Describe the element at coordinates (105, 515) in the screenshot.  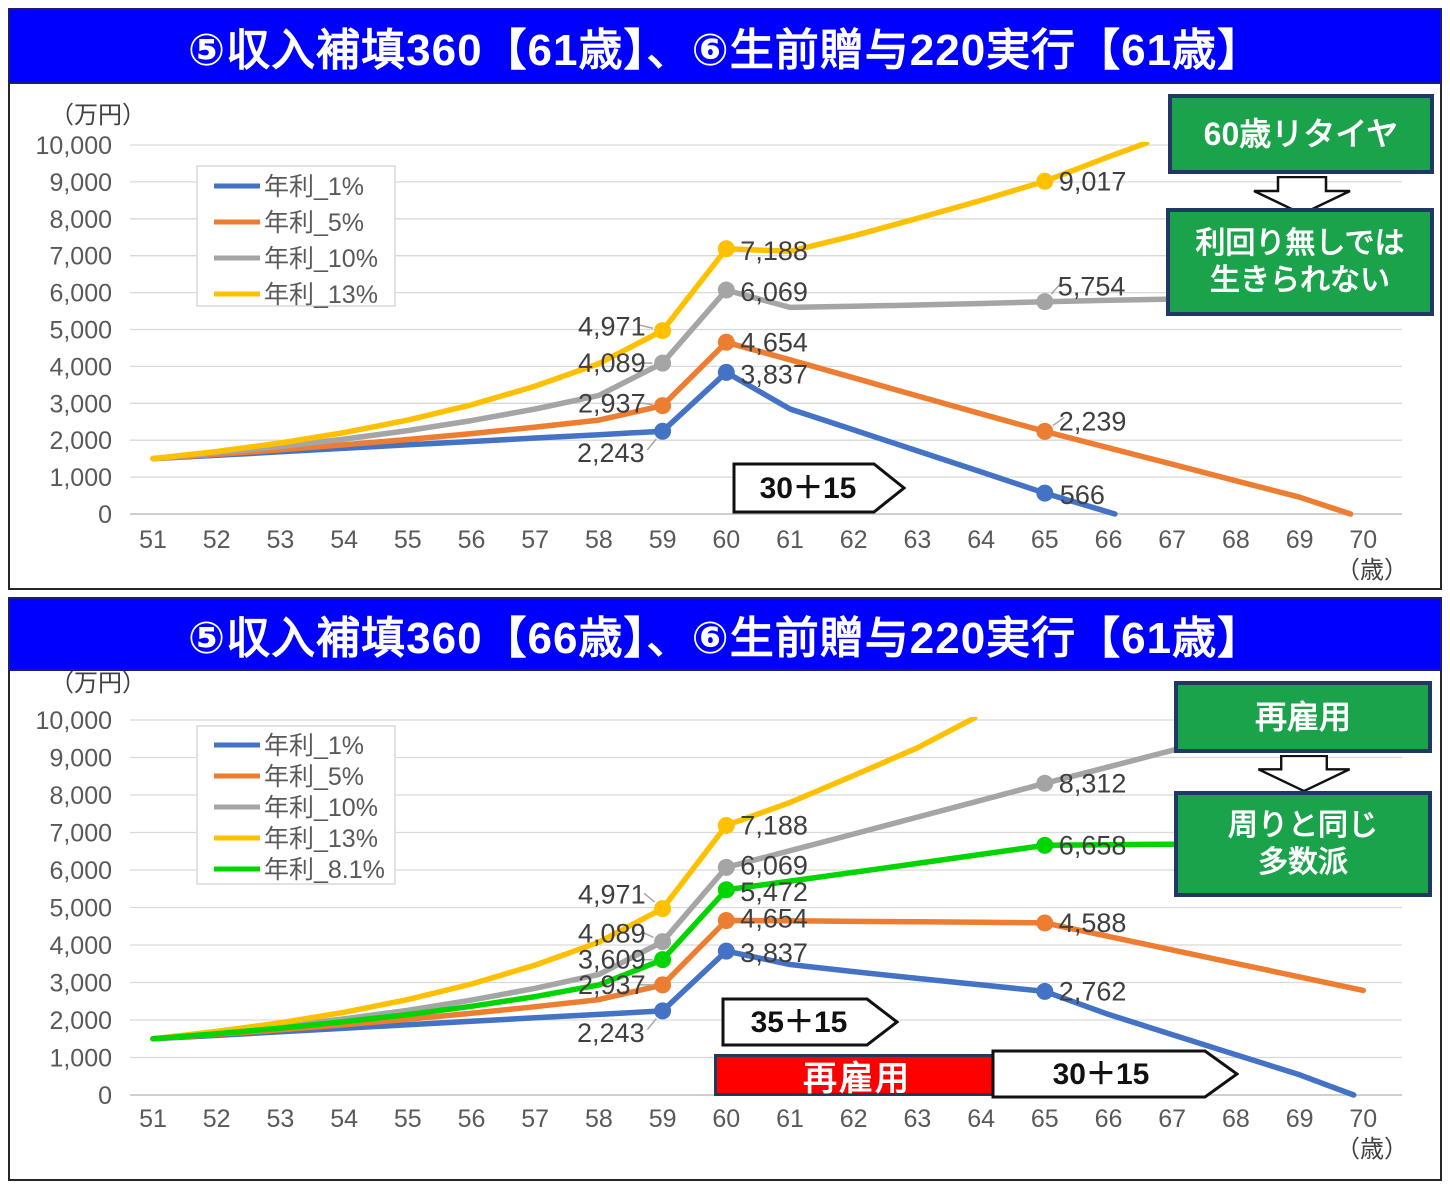
I see `y-tick-label: 0` at that location.